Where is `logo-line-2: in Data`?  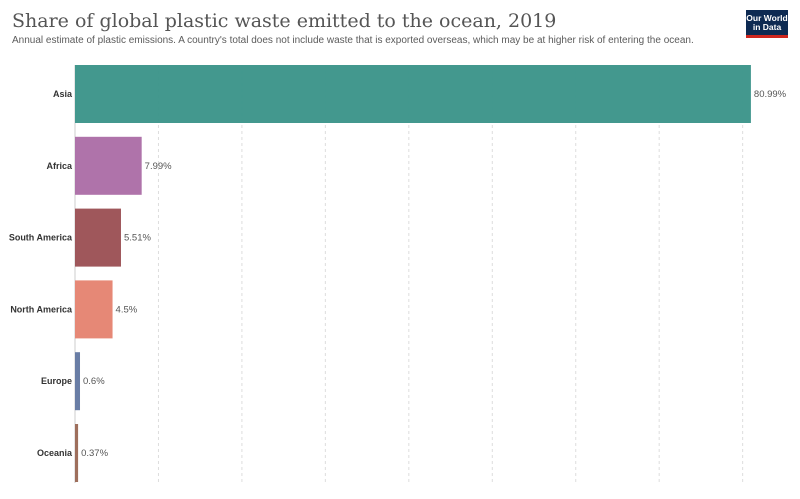
logo-line-2: in Data is located at coordinates (767, 27).